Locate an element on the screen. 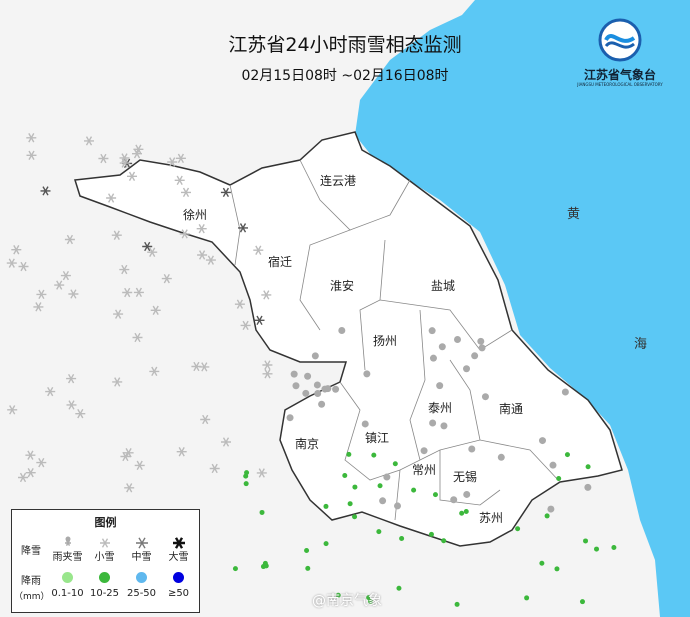 The height and width of the screenshot is (617, 690). city-label: 南京 is located at coordinates (307, 444).